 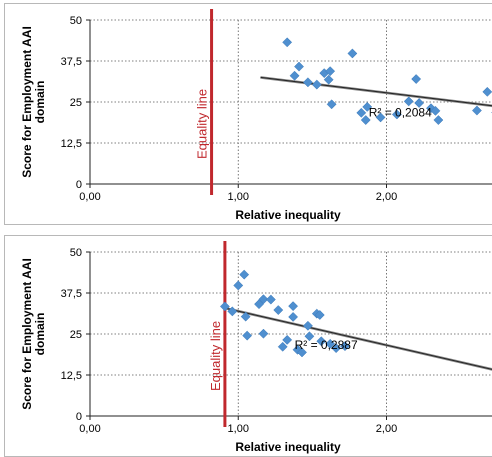 I want to click on trendline, so click(x=357, y=338).